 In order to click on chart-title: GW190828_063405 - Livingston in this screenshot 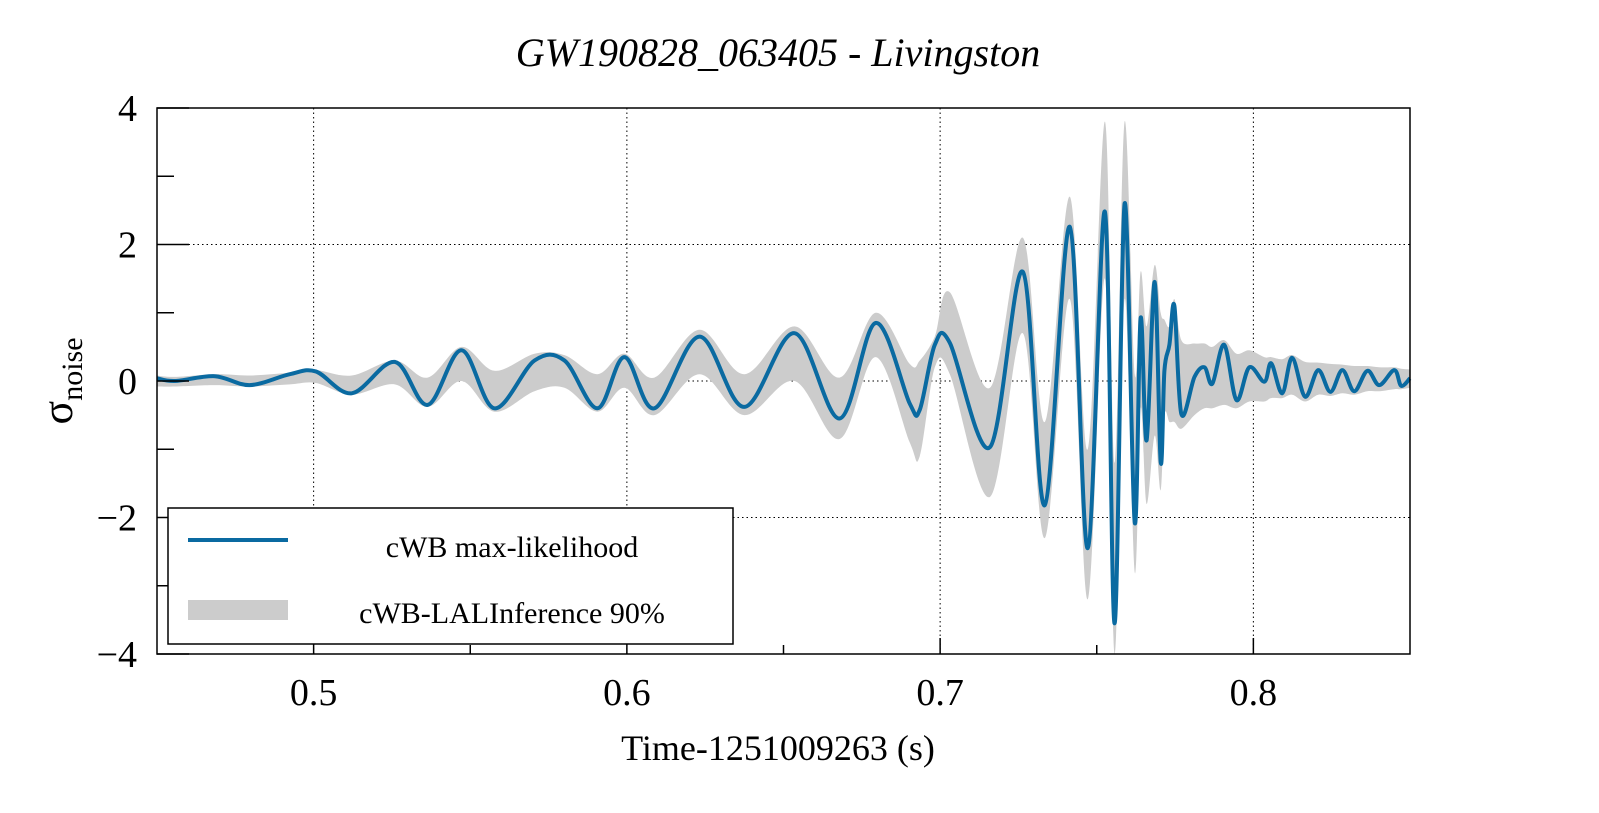, I will do `click(778, 52)`.